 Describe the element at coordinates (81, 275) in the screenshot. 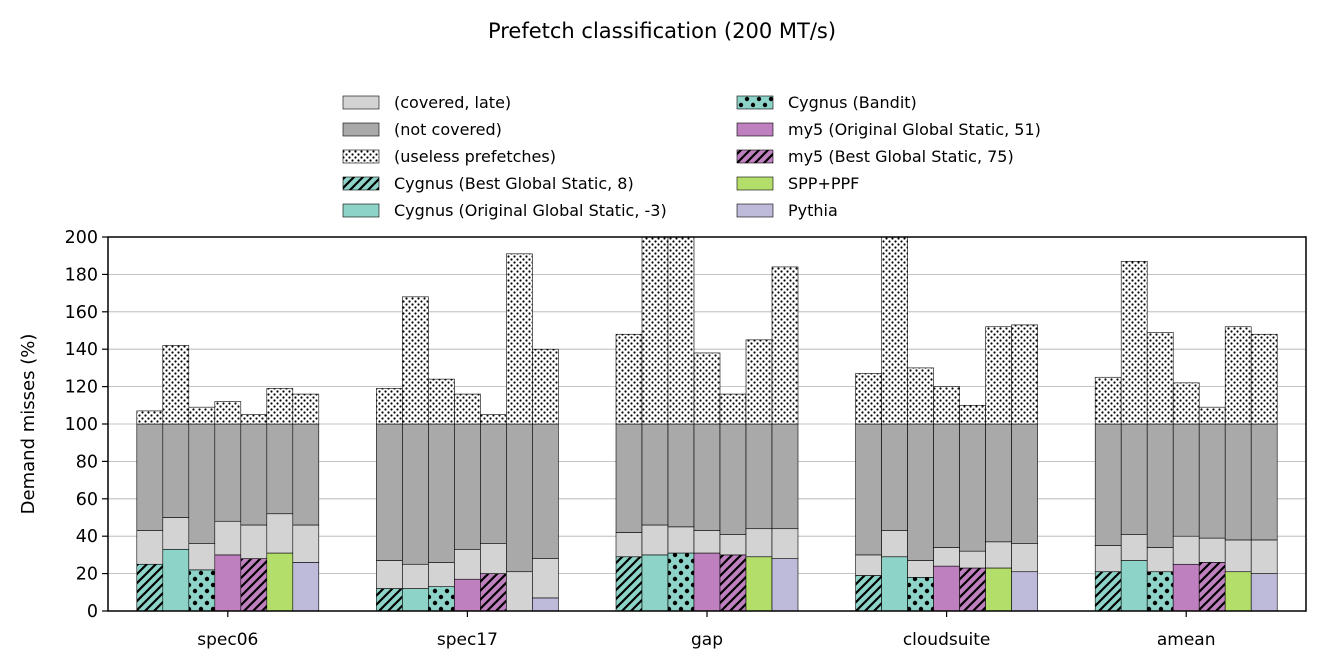

I see `y-tick-label: 180` at that location.